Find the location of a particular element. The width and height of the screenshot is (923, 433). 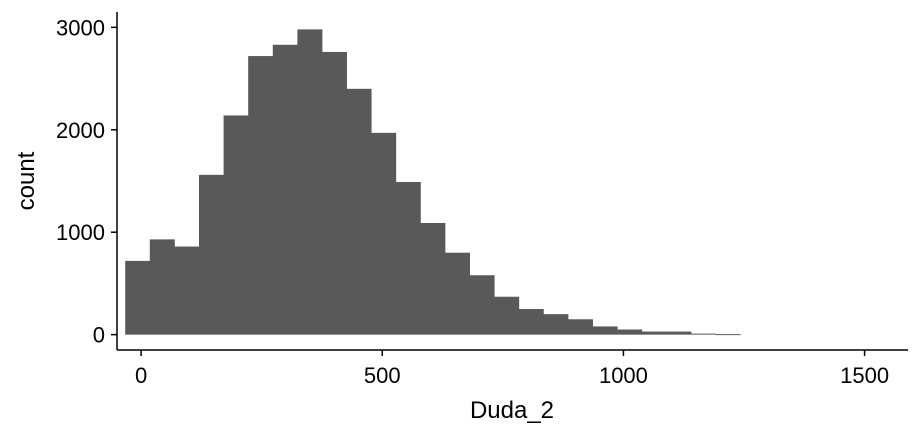

x-axis-ticks: 0 500 1000 1500 is located at coordinates (512, 369).